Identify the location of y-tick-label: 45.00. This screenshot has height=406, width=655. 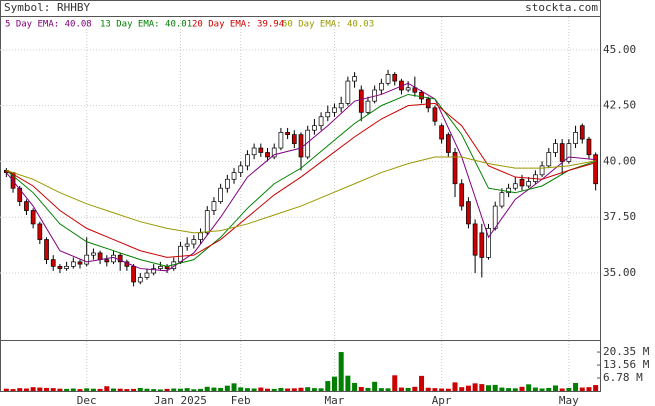
(619, 49).